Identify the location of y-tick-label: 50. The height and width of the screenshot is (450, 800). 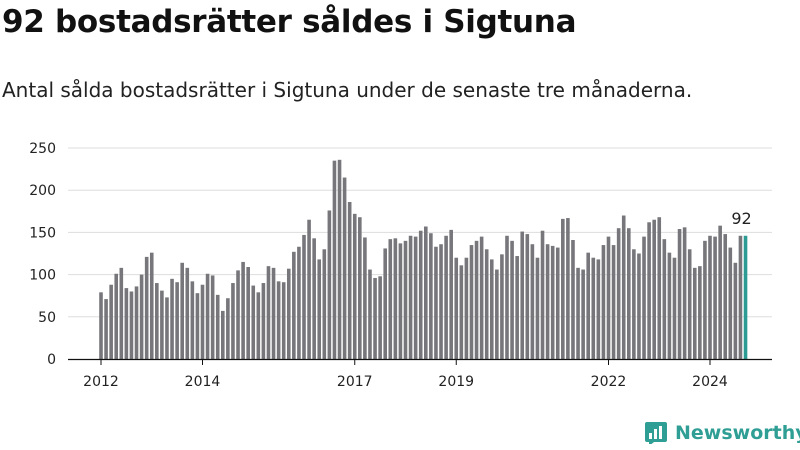
(47, 318).